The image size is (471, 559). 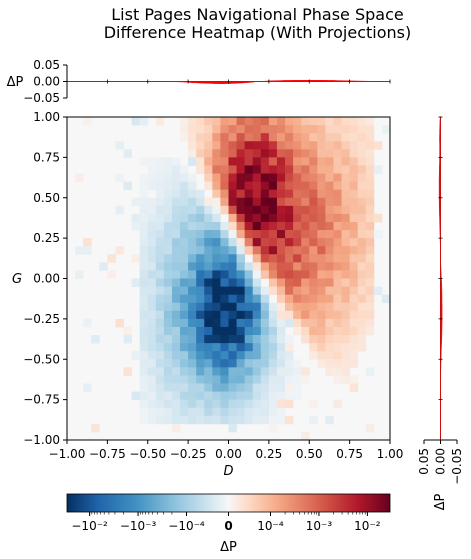 I want to click on y-tick-label: 0.50, so click(x=46, y=198).